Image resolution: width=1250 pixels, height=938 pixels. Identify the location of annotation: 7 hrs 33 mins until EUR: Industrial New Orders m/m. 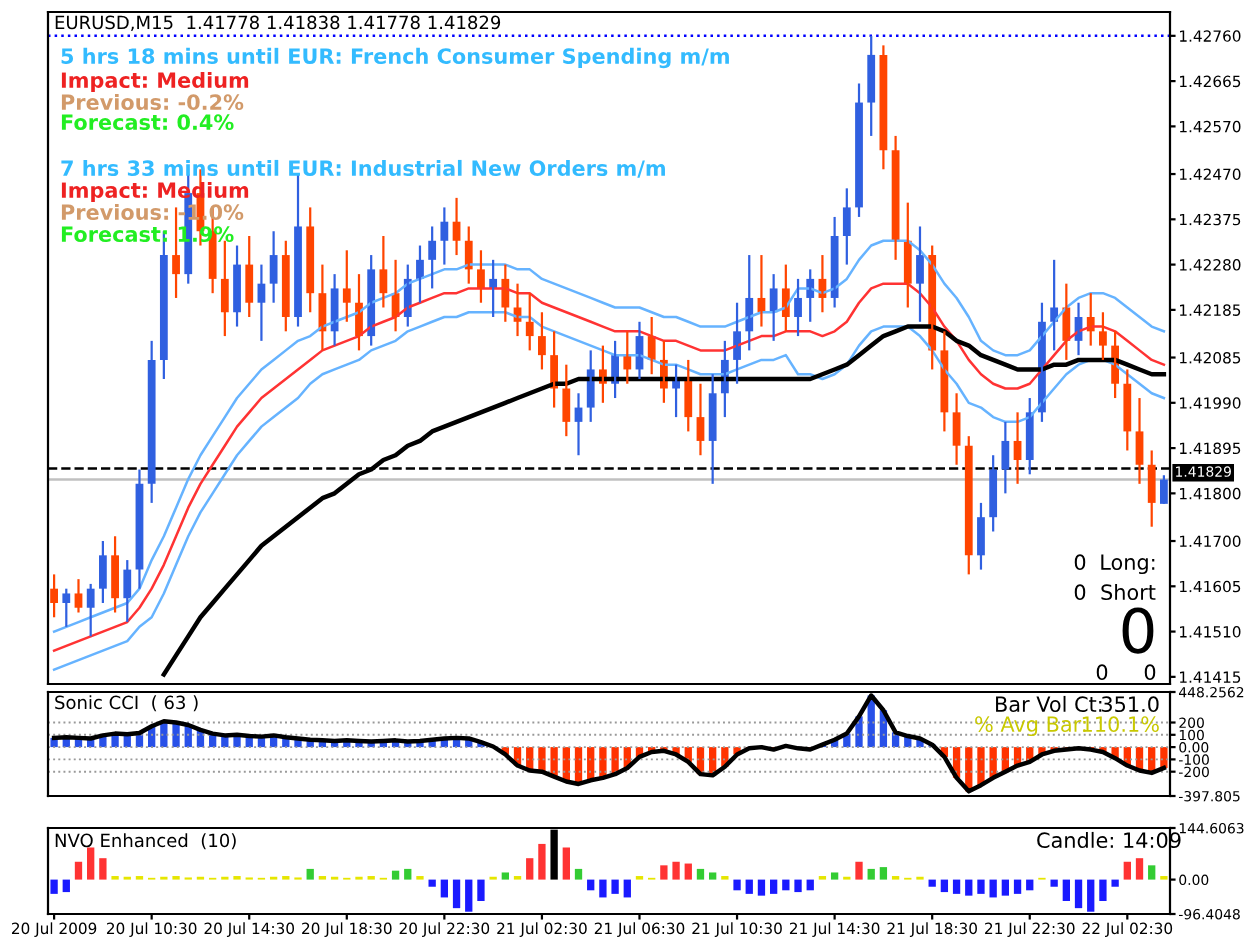
(363, 168).